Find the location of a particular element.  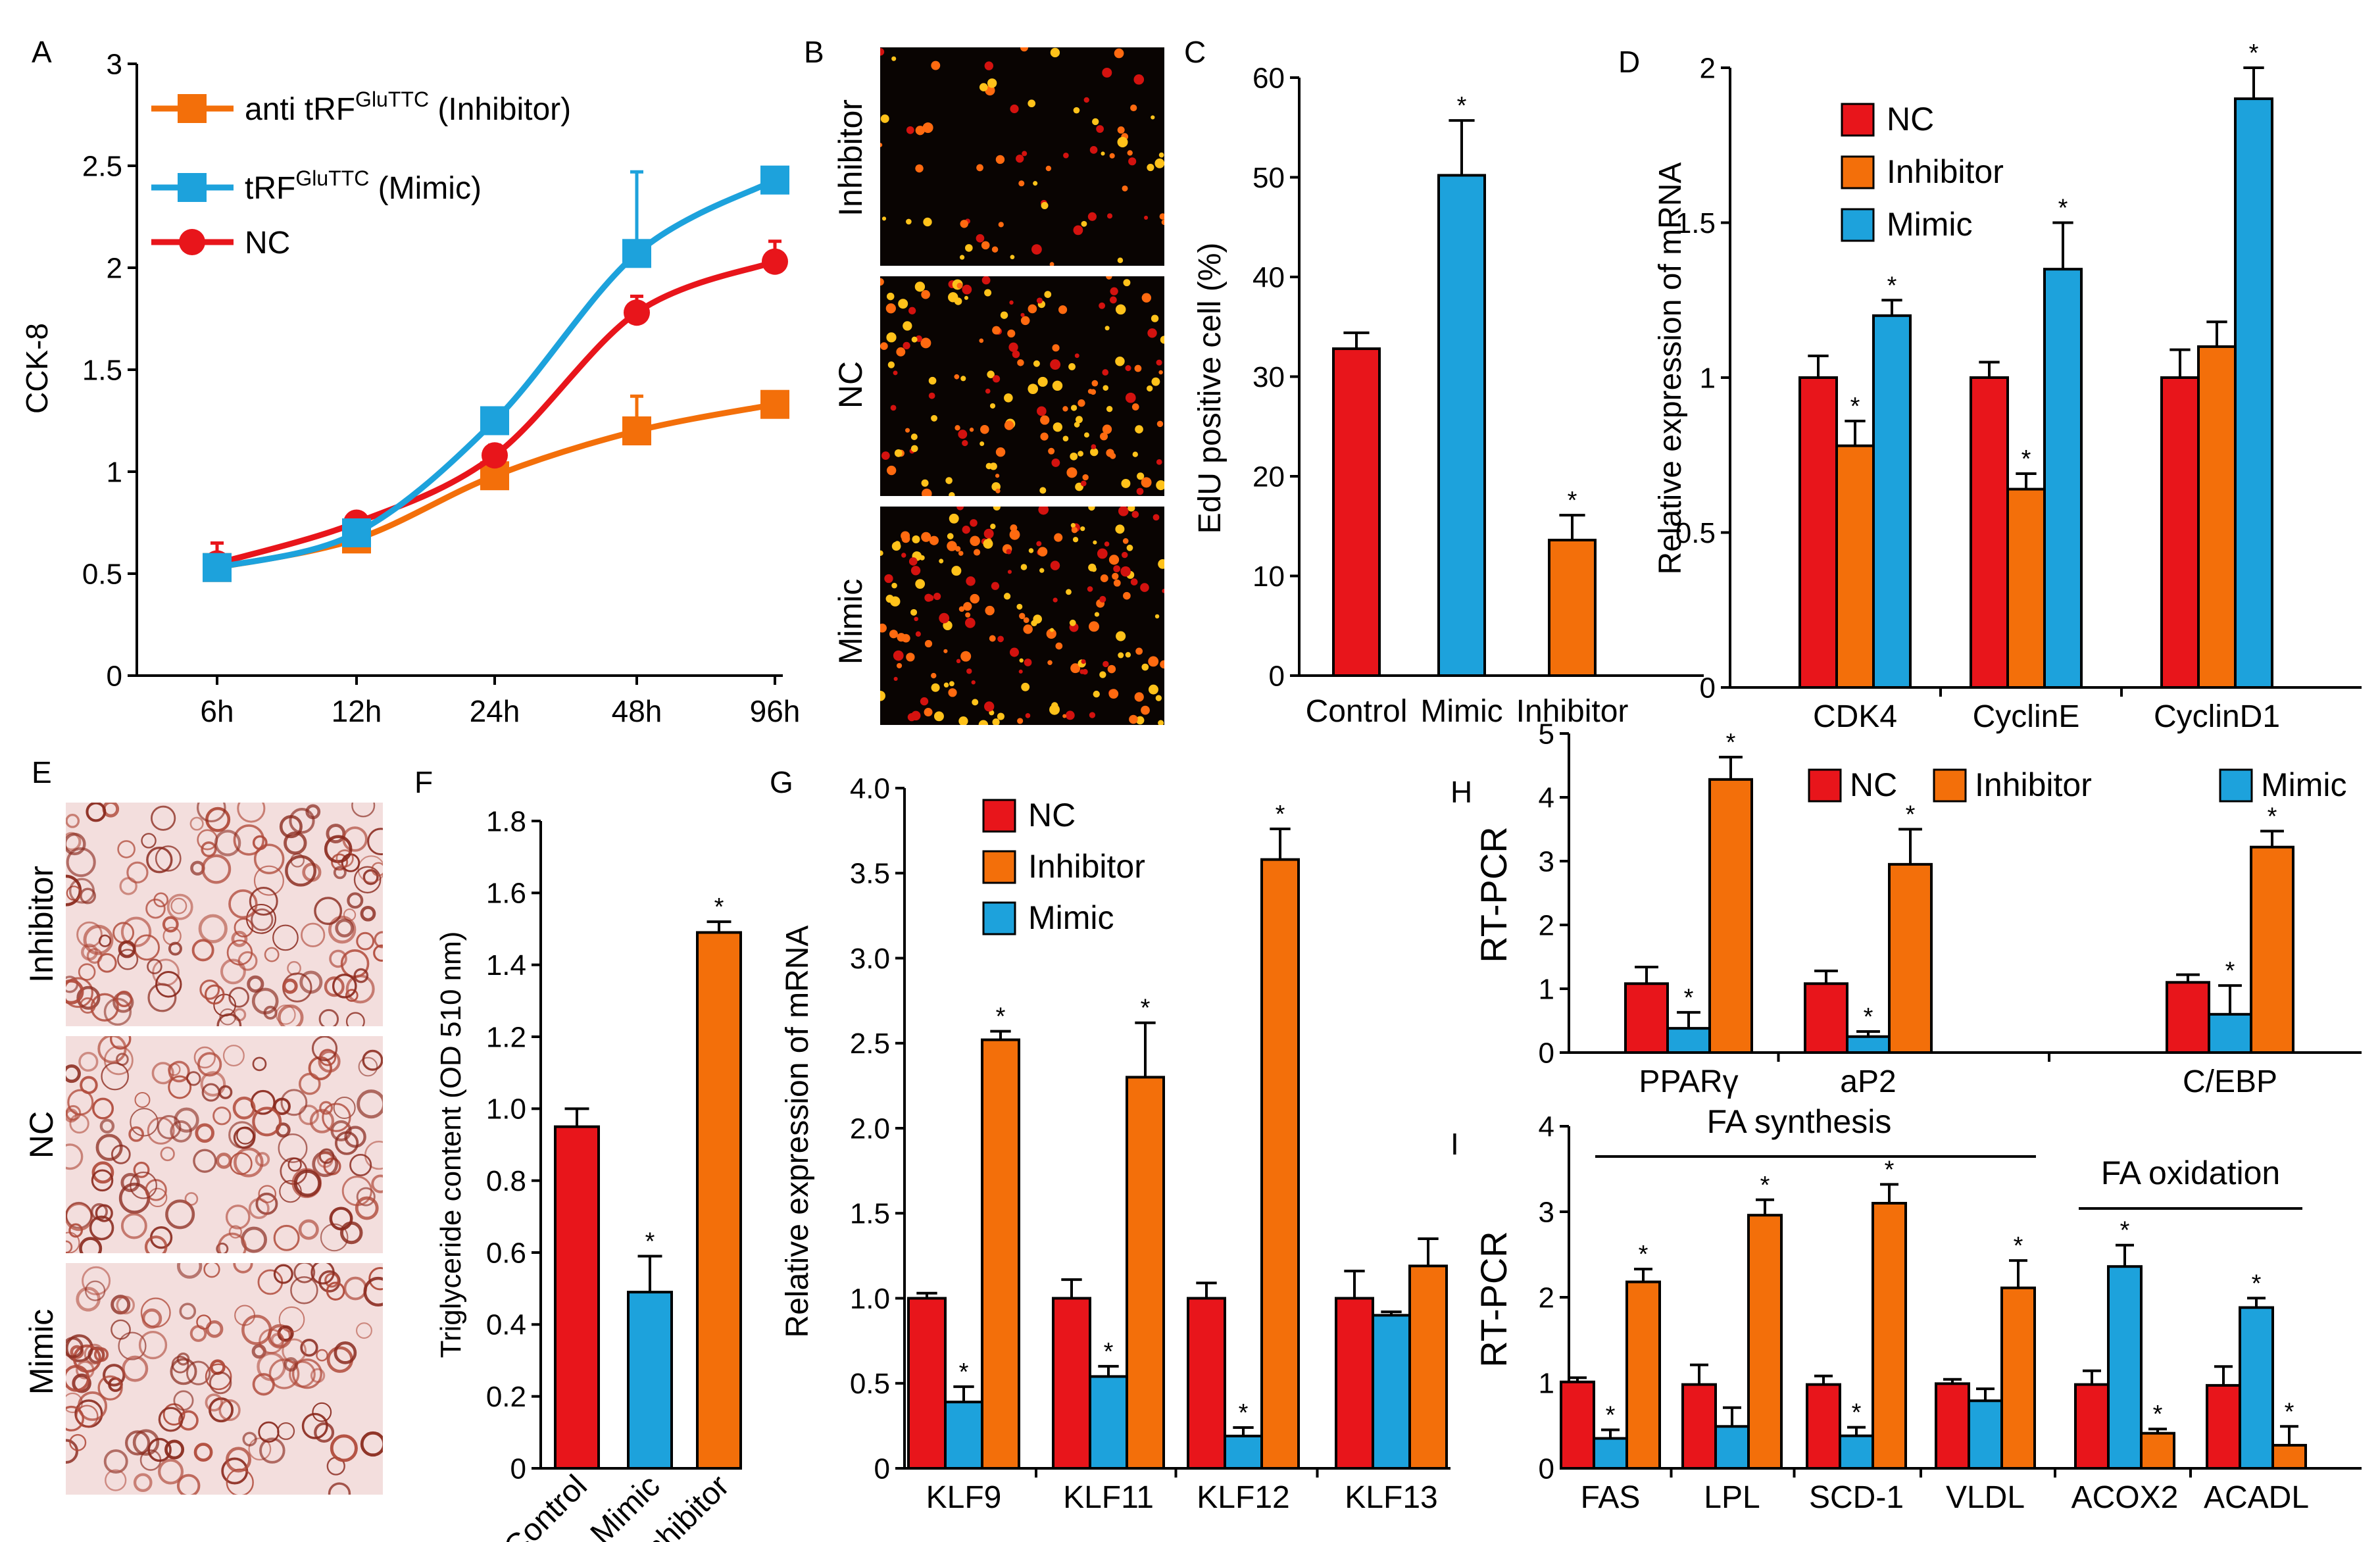

y-tick-label-G: 2.0 is located at coordinates (870, 1128).